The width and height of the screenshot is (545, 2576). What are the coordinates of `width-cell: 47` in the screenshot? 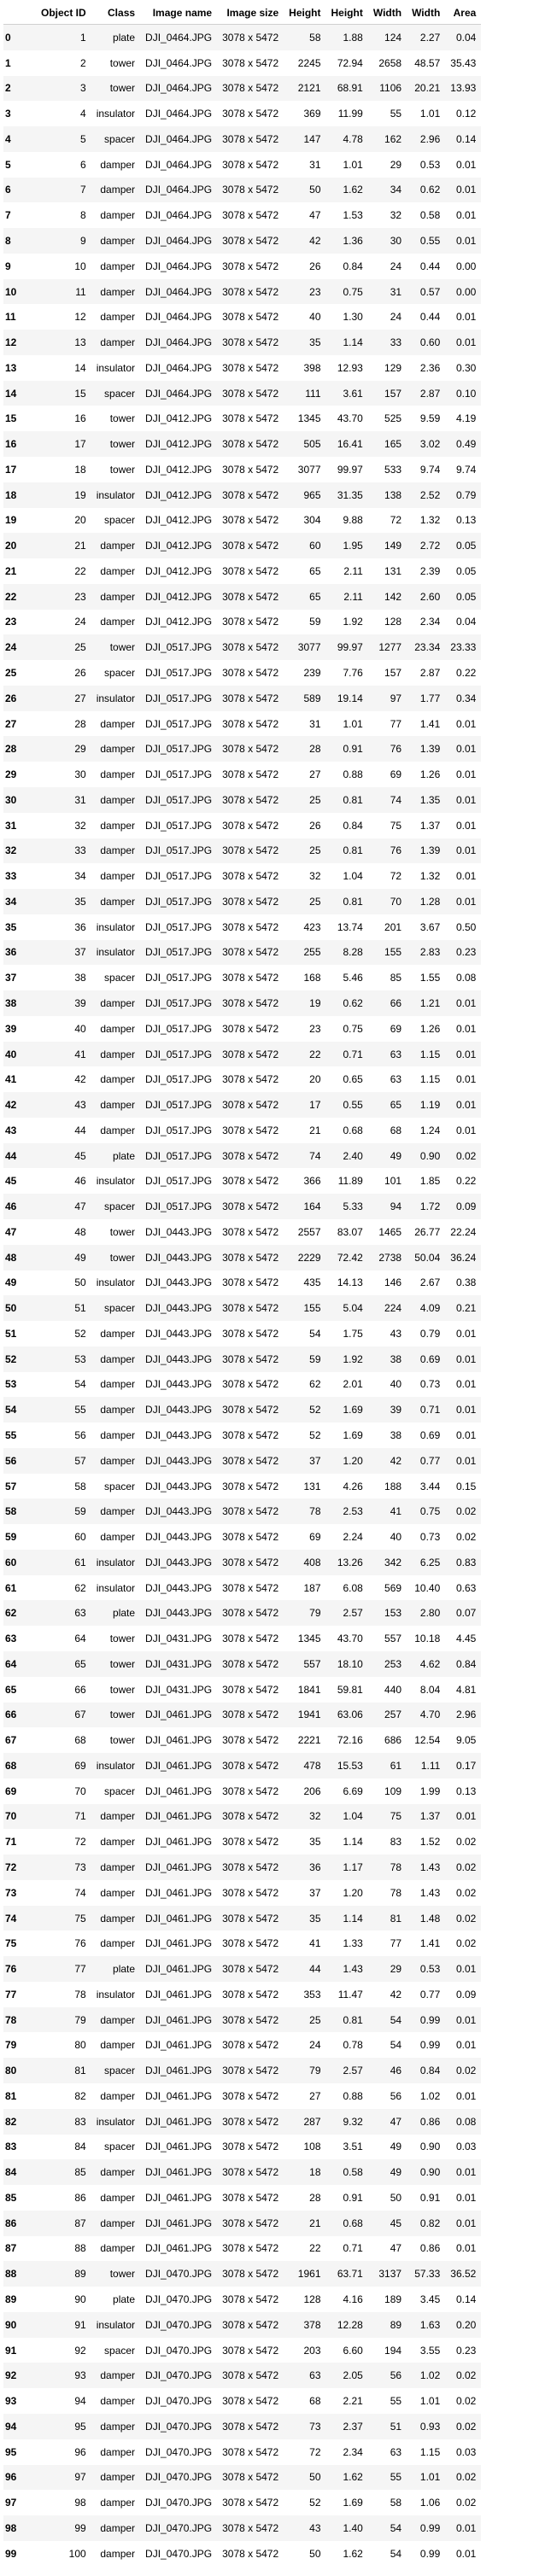 It's located at (387, 2121).